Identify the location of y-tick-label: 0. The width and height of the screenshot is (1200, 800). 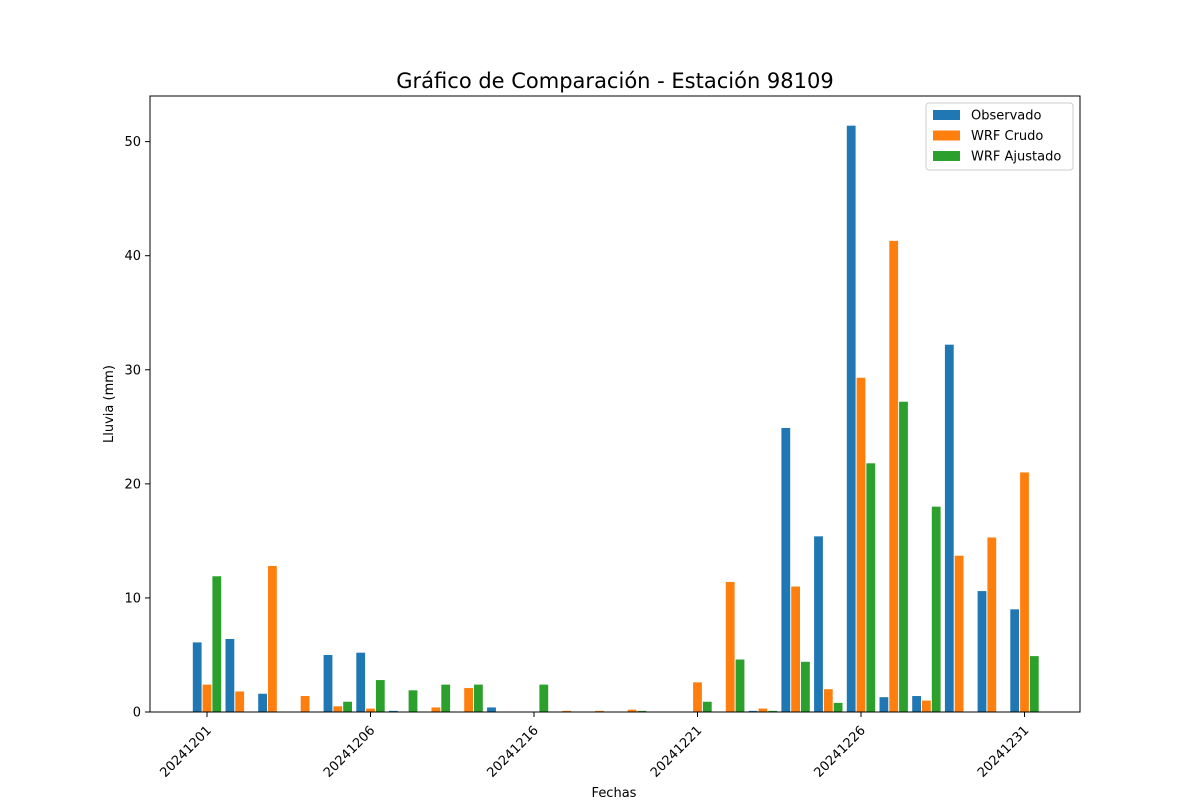
(137, 713).